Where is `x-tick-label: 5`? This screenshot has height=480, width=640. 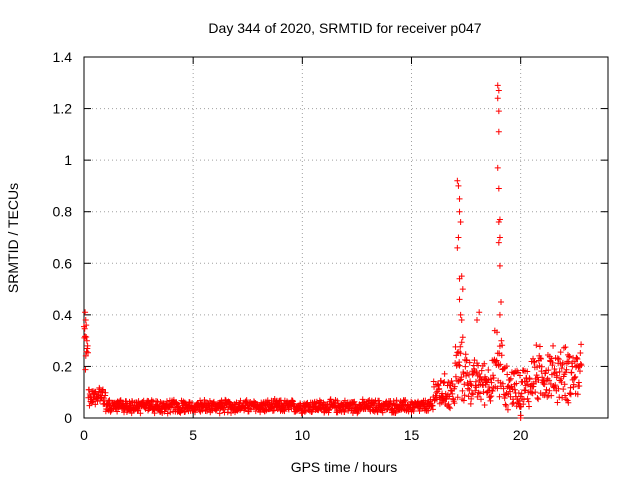 x-tick-label: 5 is located at coordinates (193, 435).